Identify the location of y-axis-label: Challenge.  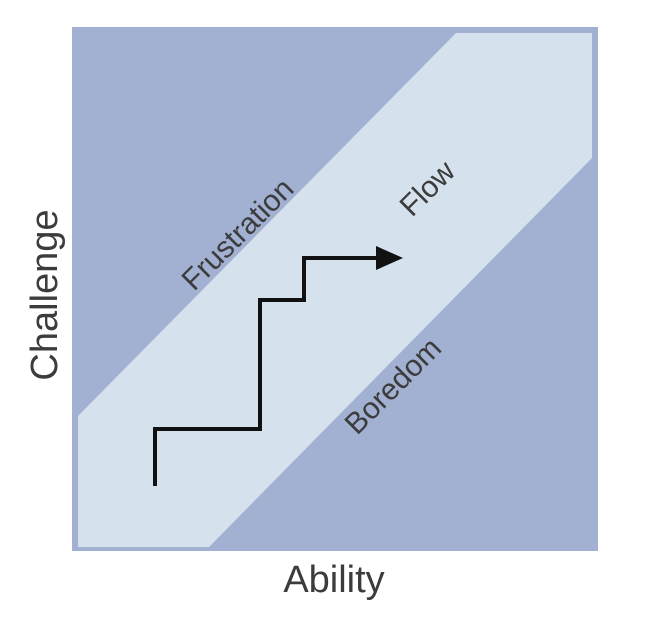
(45, 294).